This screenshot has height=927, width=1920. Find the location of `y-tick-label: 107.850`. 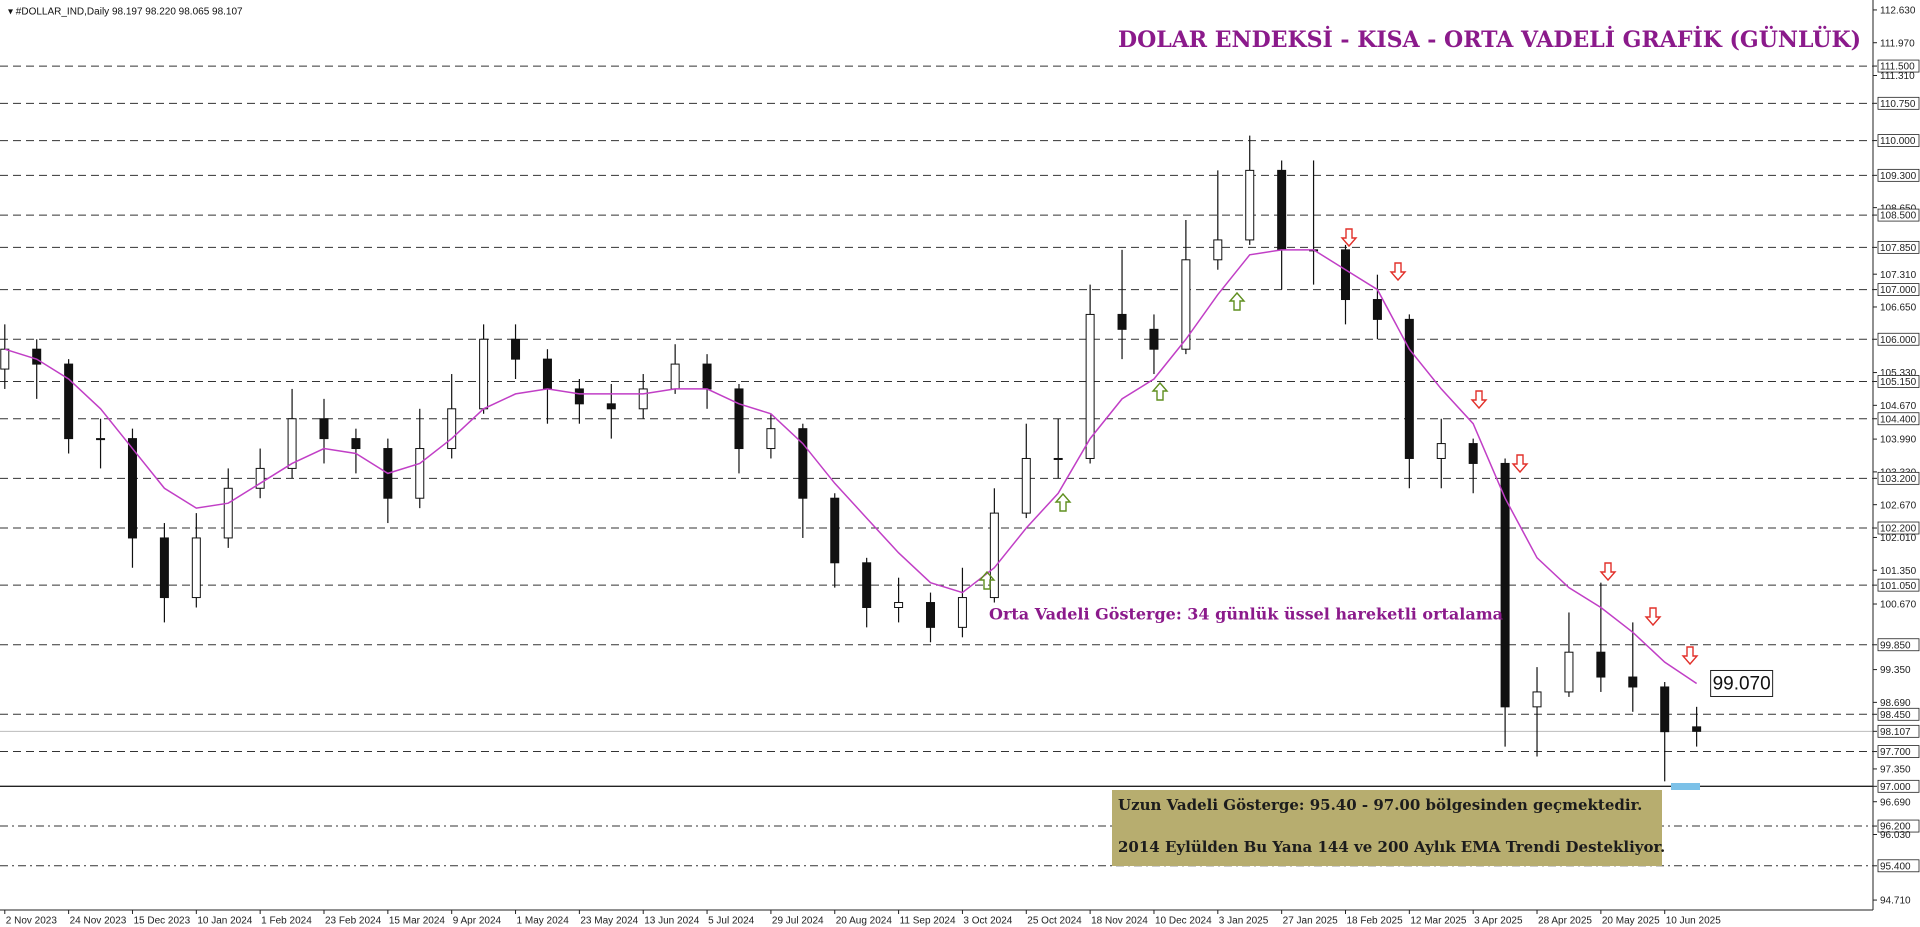

y-tick-label: 107.850 is located at coordinates (1898, 248).